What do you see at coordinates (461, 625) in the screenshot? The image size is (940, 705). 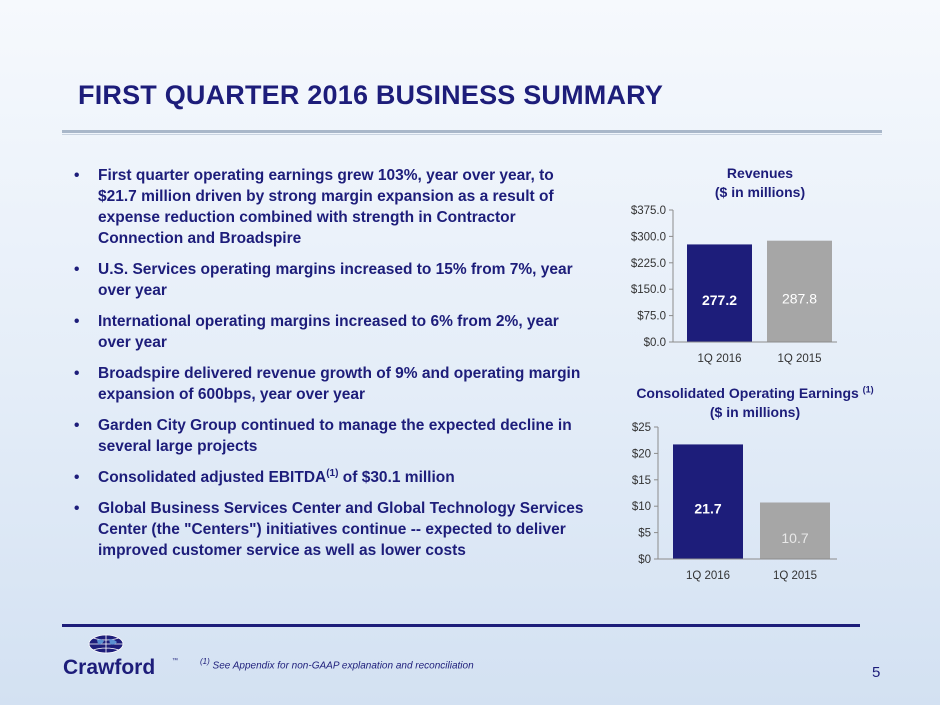 I see `footer-divider` at bounding box center [461, 625].